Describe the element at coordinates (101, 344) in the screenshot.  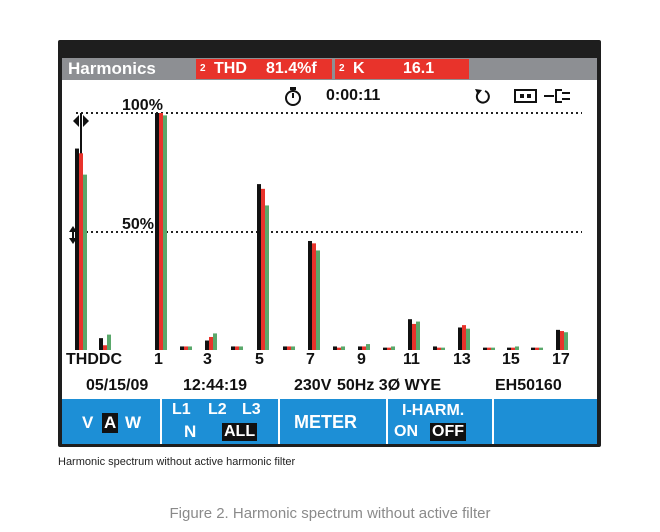
I see `bar-dc-l1` at that location.